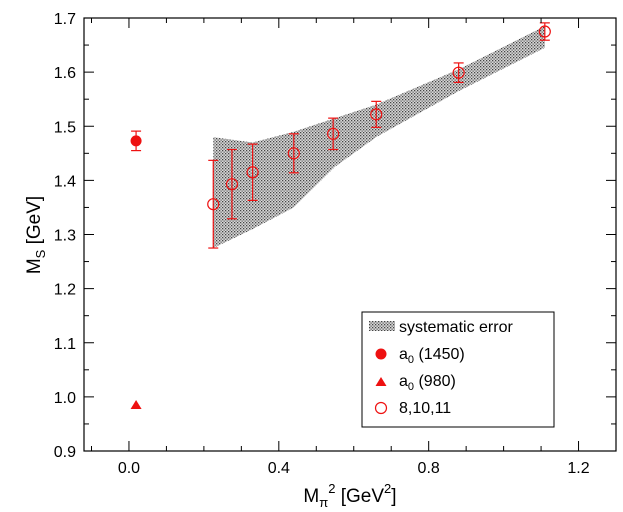 The width and height of the screenshot is (623, 512). Describe the element at coordinates (382, 326) in the screenshot. I see `legend-band-swatch` at that location.